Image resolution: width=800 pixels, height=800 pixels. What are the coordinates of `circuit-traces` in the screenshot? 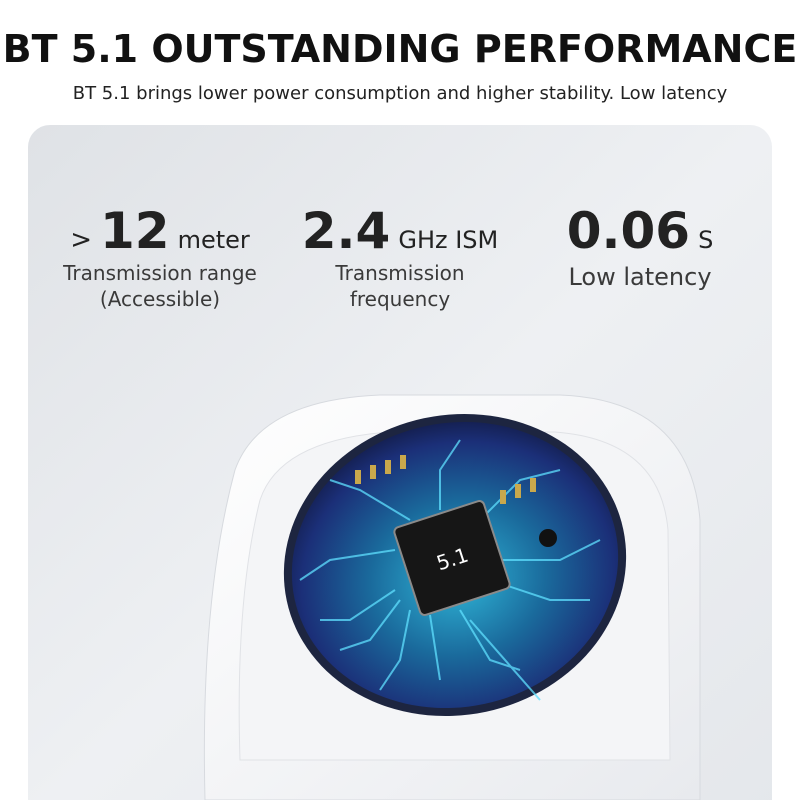 It's located at (450, 570).